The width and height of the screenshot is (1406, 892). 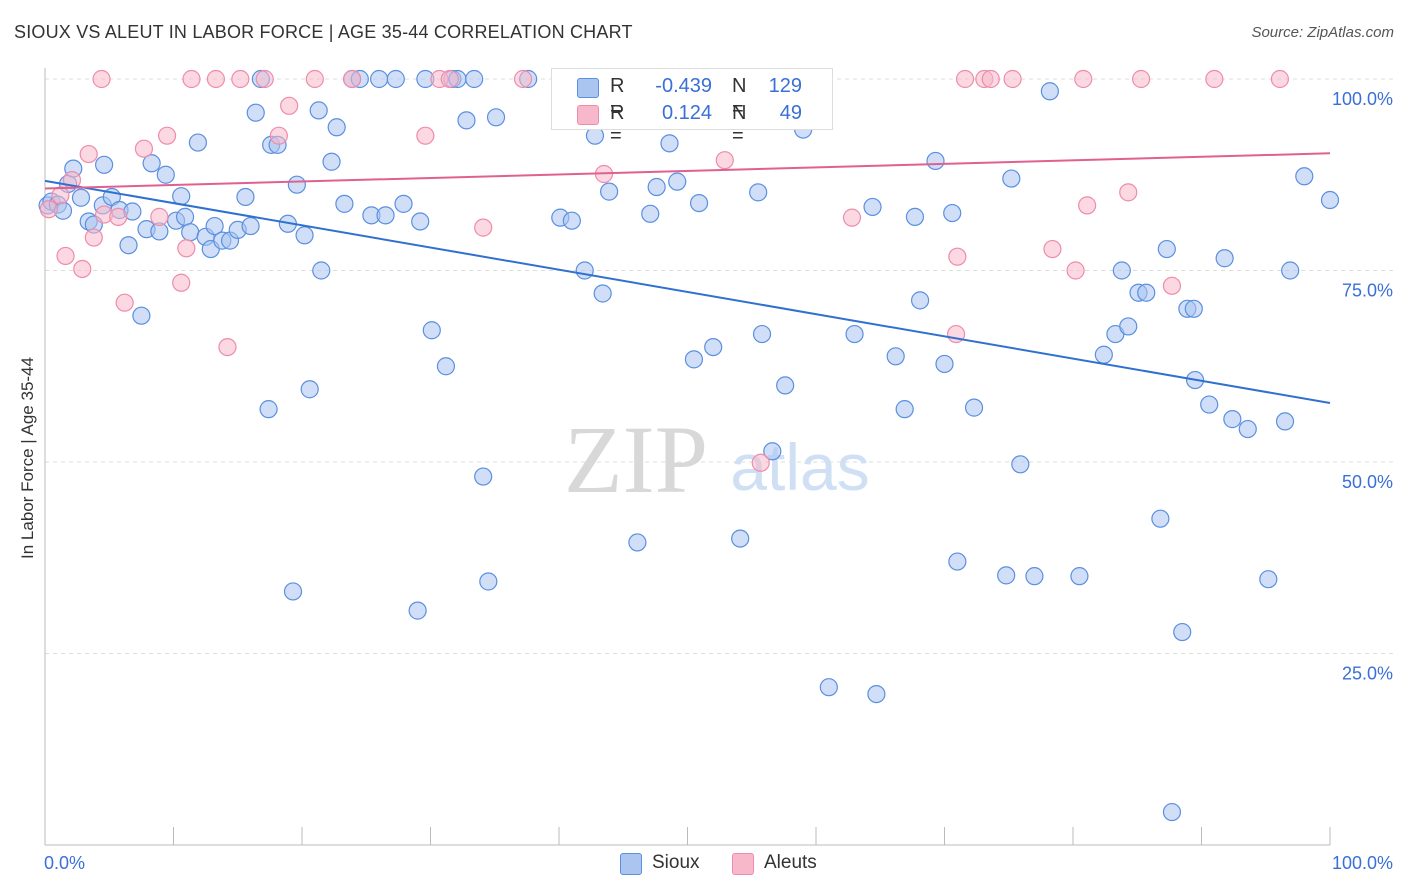 I want to click on y-tick-label: 100.0%, so click(x=1362, y=99).